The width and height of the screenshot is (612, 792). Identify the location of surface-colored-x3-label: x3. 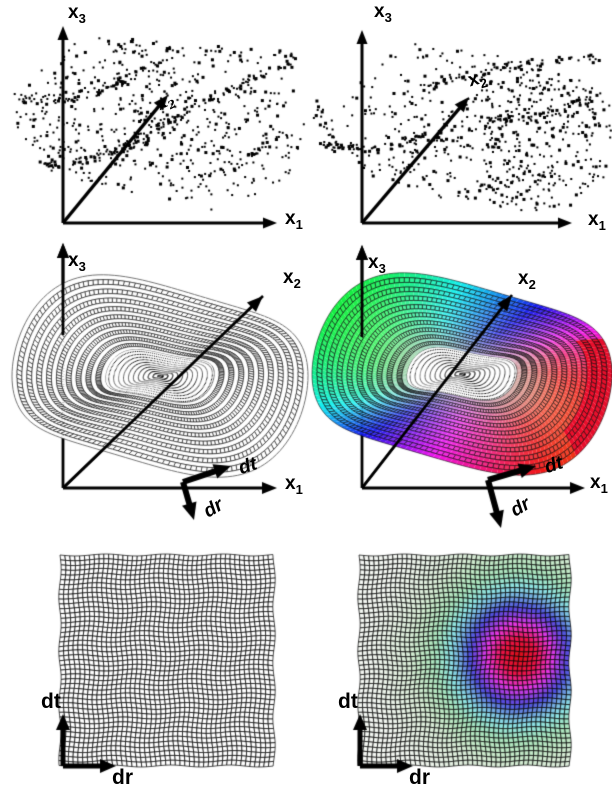
(377, 264).